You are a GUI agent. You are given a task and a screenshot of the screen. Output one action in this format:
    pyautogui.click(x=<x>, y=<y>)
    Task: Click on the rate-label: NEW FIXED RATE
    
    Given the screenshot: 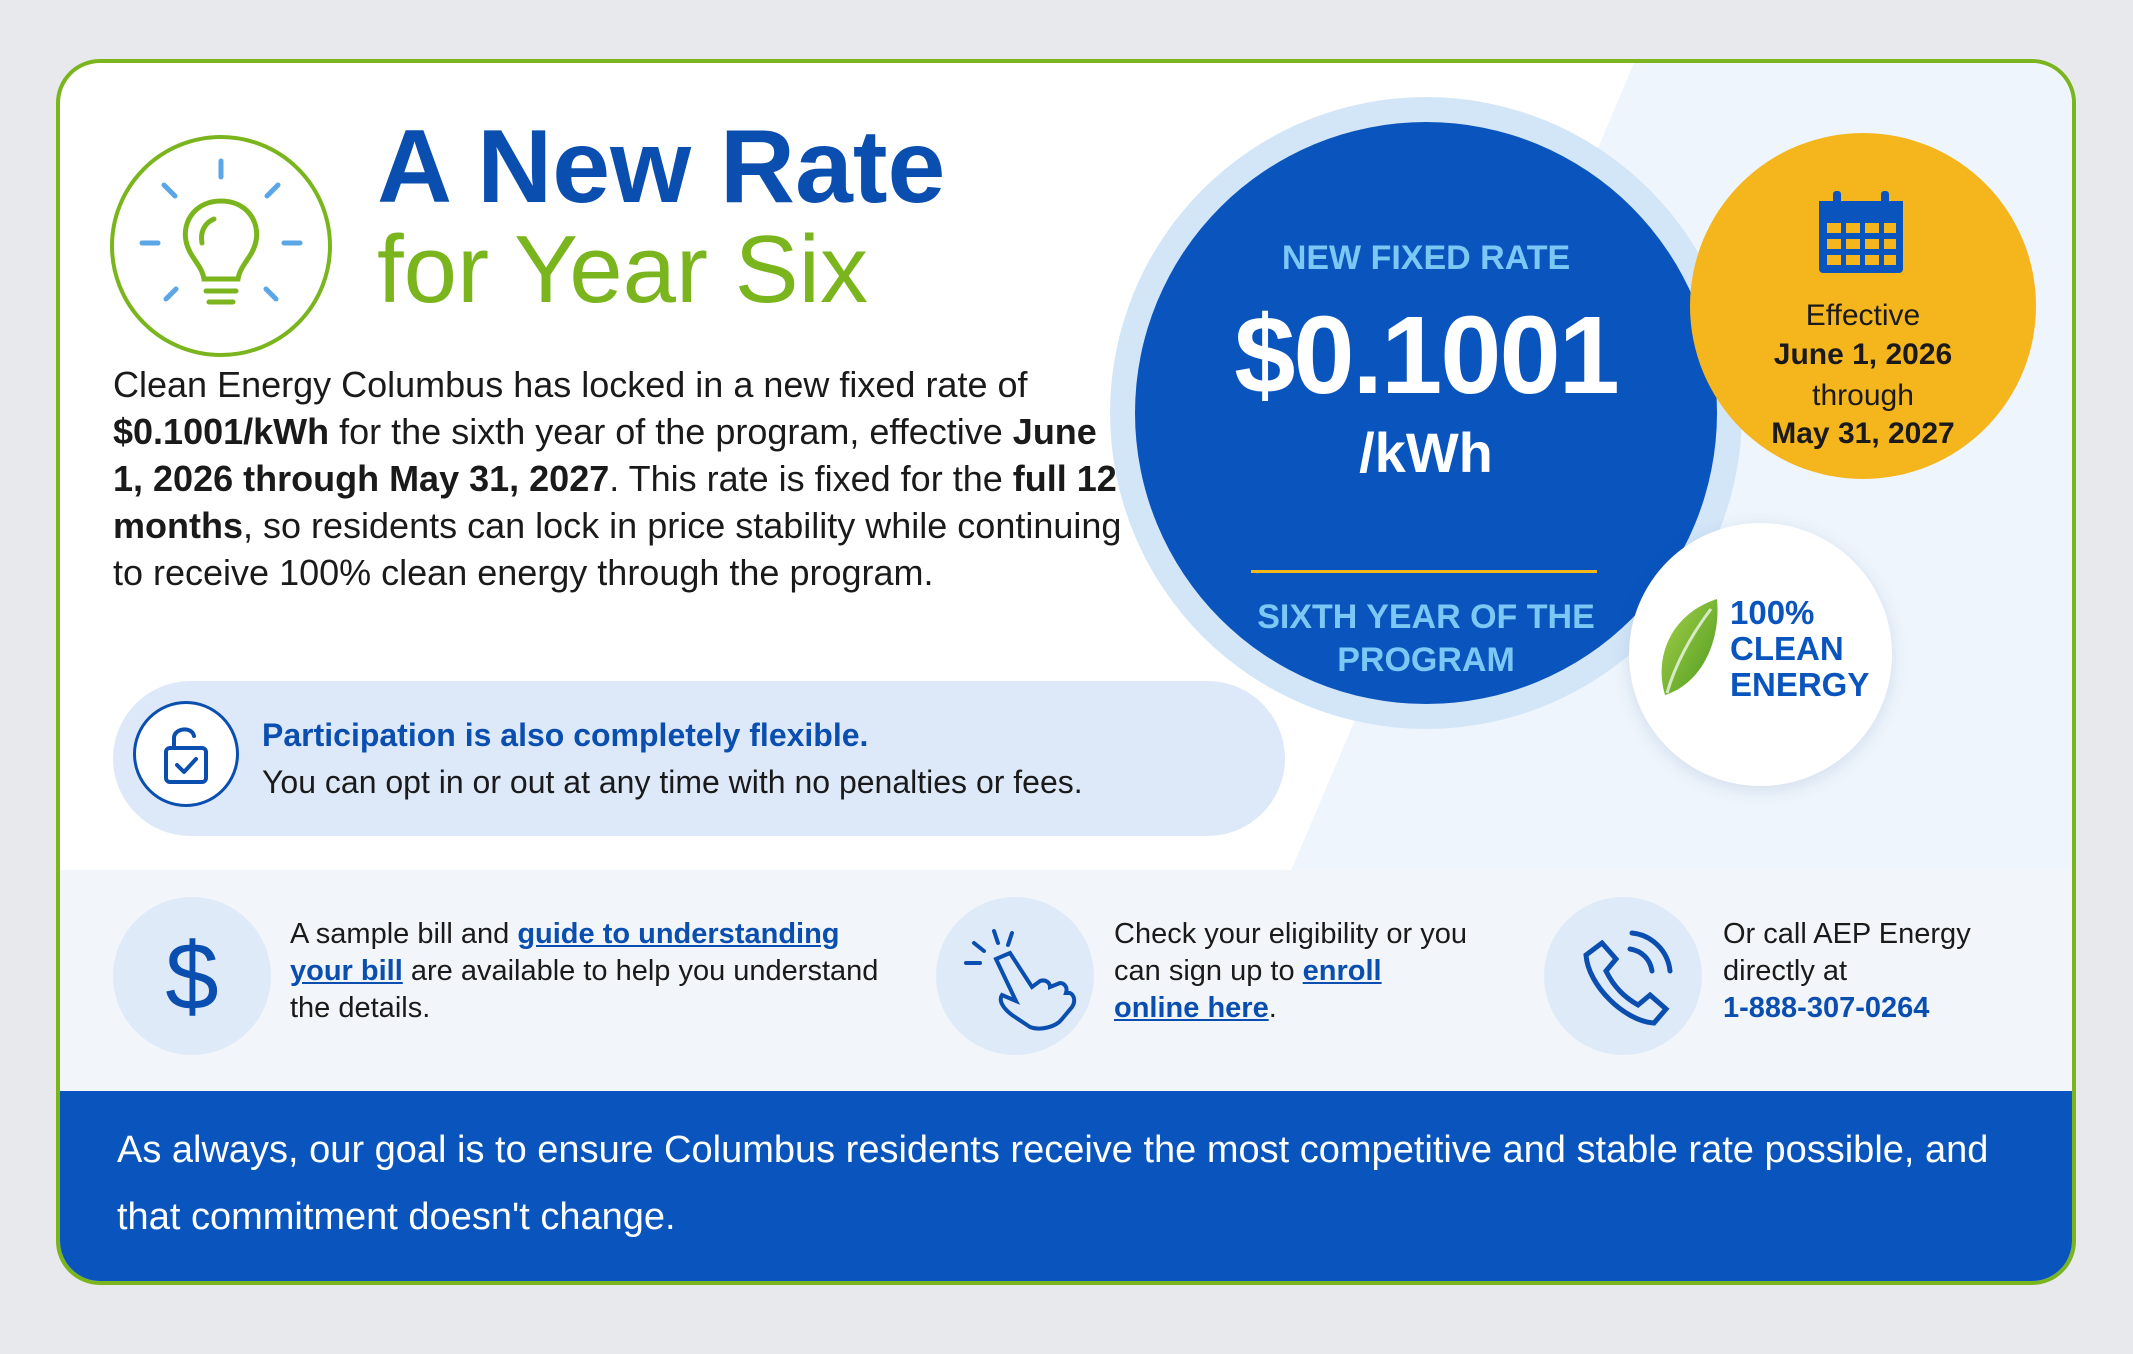 What is the action you would take?
    pyautogui.click(x=1426, y=258)
    